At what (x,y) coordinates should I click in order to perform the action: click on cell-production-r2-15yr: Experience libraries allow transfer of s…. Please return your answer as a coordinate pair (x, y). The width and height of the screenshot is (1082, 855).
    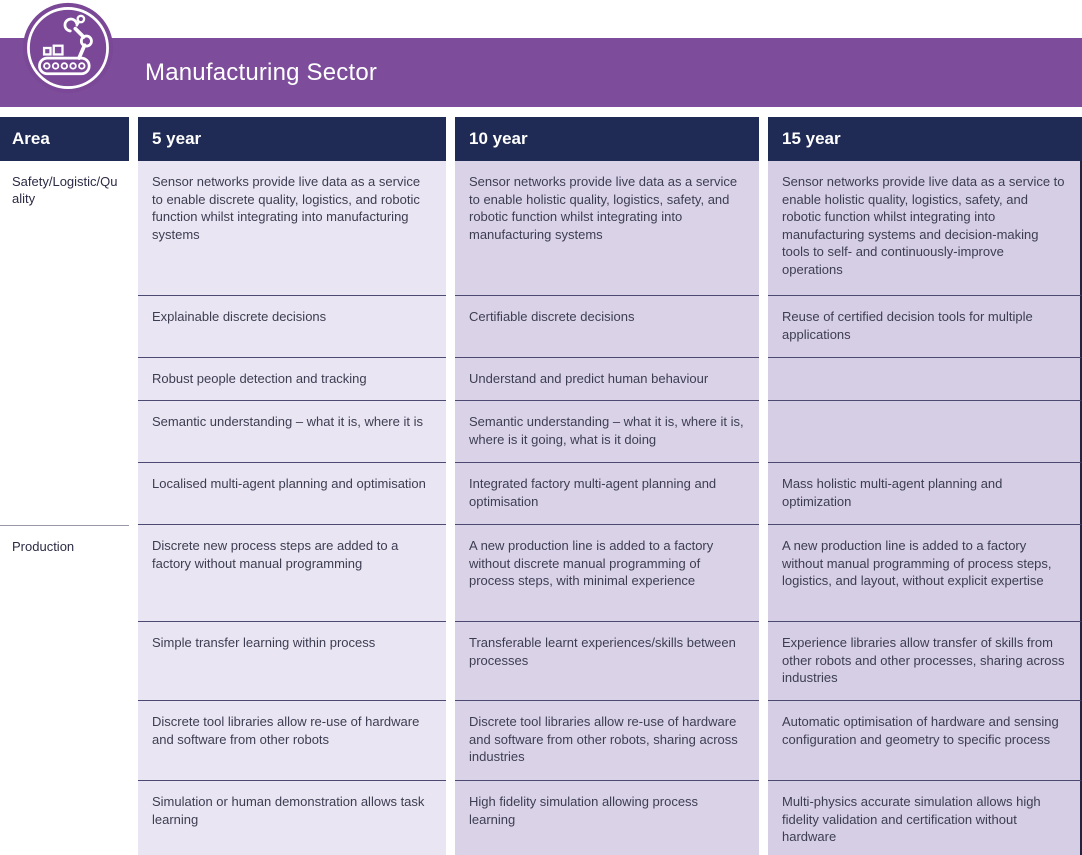
    Looking at the image, I should click on (925, 661).